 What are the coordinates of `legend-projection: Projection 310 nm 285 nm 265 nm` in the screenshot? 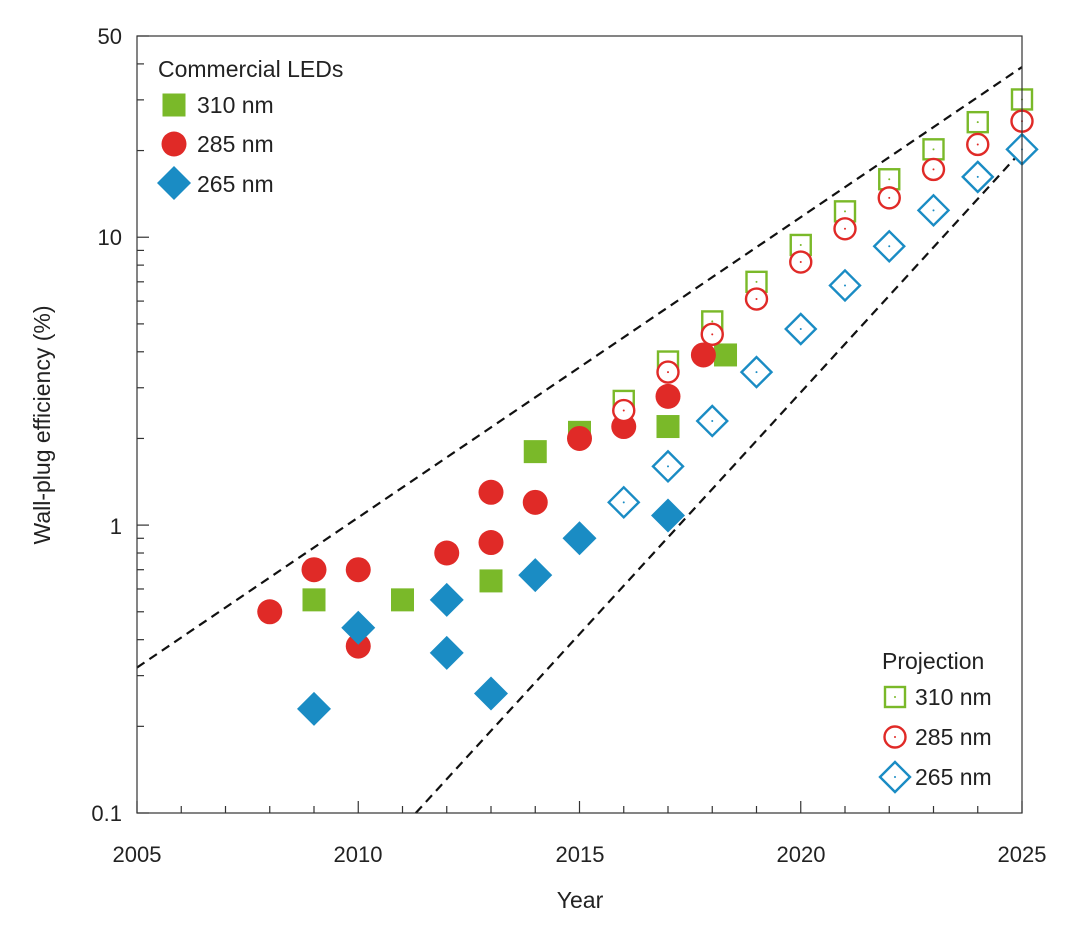 It's located at (935, 721).